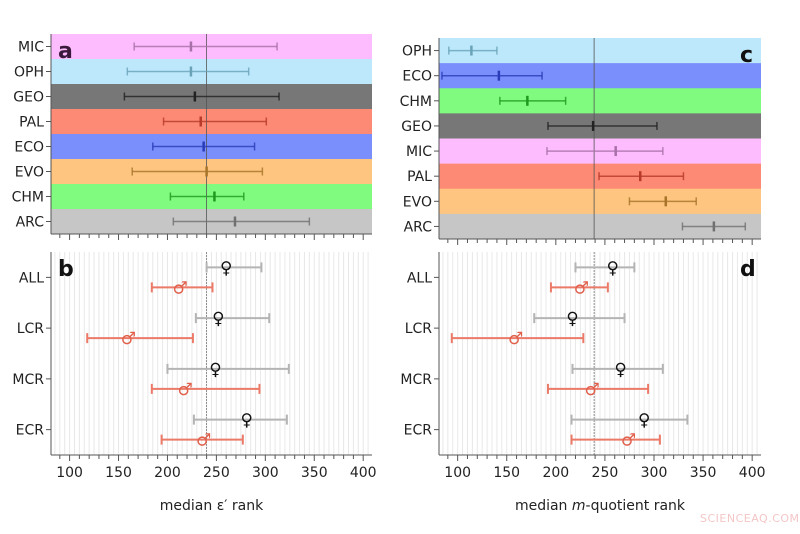  Describe the element at coordinates (579, 506) in the screenshot. I see `x-axis-label-italic: m` at that location.